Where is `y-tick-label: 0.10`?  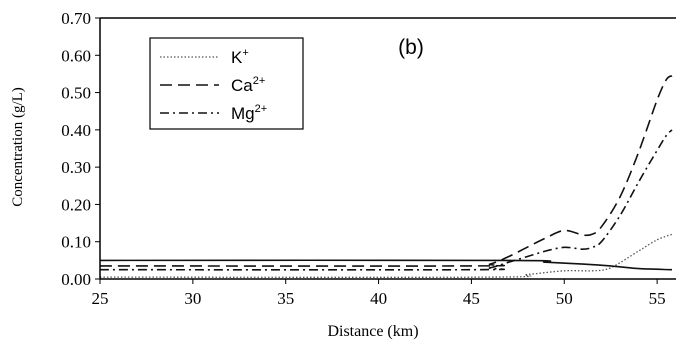
y-tick-label: 0.10 is located at coordinates (76, 242).